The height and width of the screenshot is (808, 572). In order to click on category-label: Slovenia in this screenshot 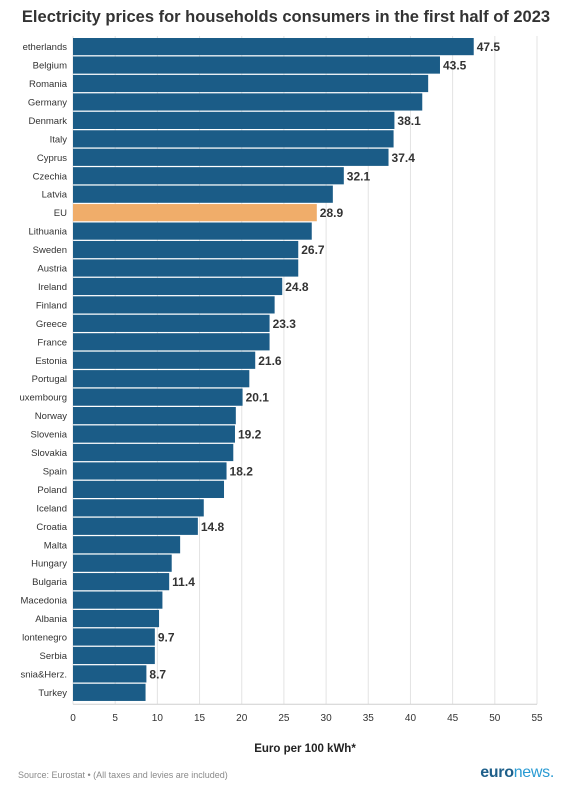, I will do `click(49, 435)`.